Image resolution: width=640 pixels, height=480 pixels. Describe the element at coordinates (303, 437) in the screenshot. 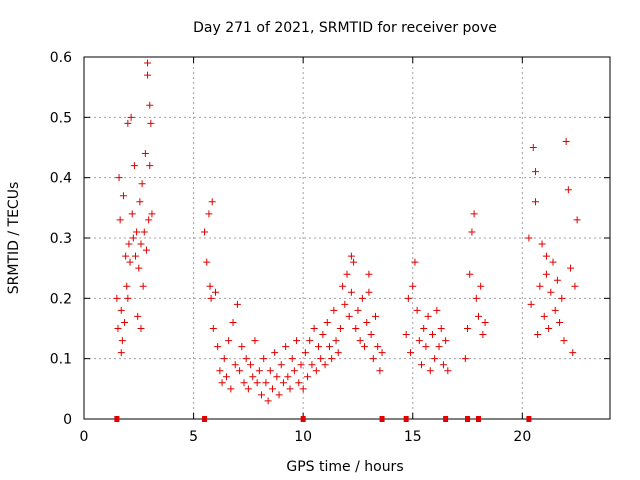

I see `x-tick-label: 10` at that location.